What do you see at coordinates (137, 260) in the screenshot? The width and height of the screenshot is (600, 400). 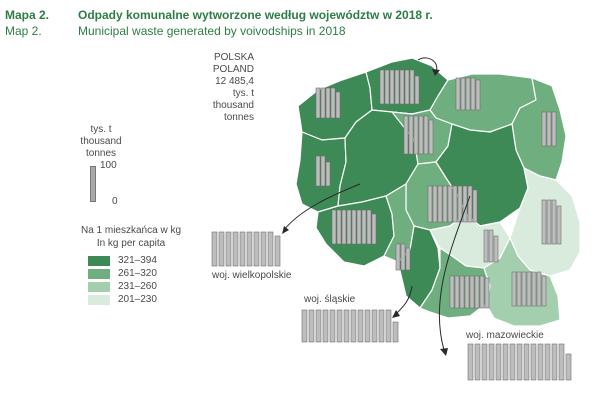 I see `legend-label: 321–394` at bounding box center [137, 260].